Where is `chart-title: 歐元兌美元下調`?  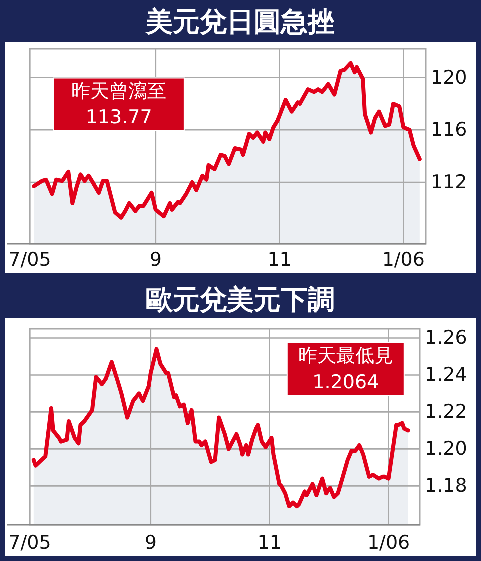
chart-title: 歐元兌美元下調 is located at coordinates (240, 300).